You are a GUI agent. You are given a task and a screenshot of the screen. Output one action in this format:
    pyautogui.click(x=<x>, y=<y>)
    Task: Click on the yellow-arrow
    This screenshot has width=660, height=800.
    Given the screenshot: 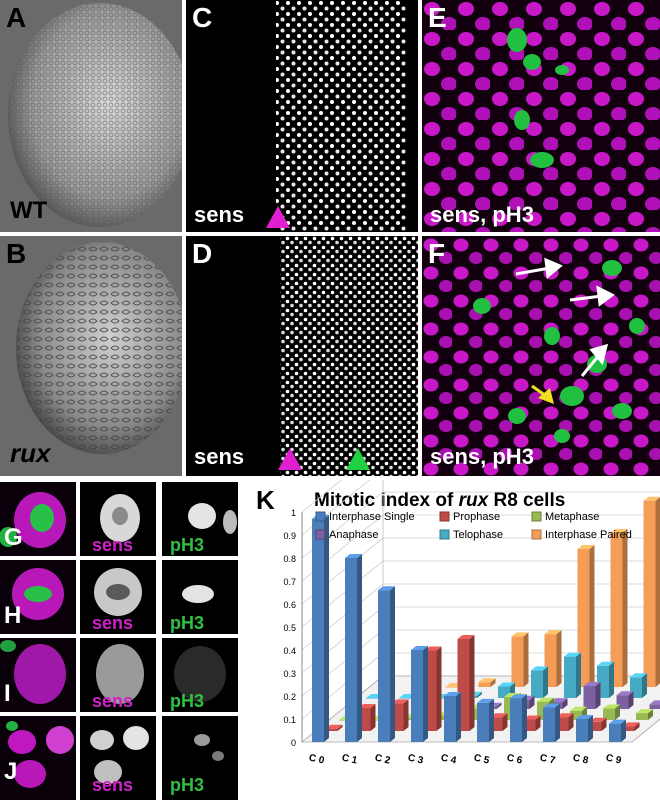 What is the action you would take?
    pyautogui.click(x=542, y=394)
    